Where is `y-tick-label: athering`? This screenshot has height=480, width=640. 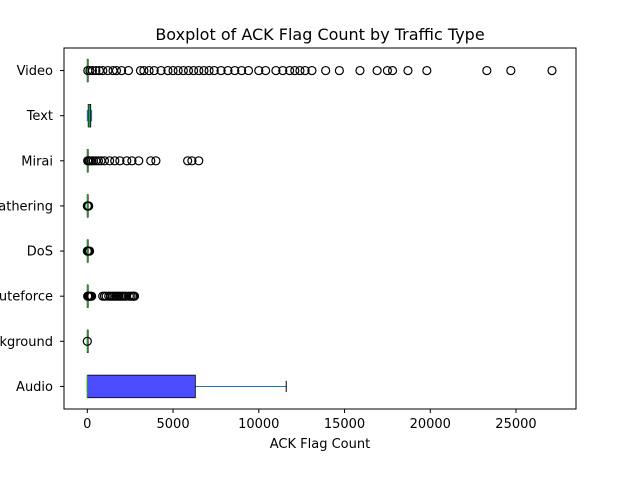 y-tick-label: athering is located at coordinates (26, 206).